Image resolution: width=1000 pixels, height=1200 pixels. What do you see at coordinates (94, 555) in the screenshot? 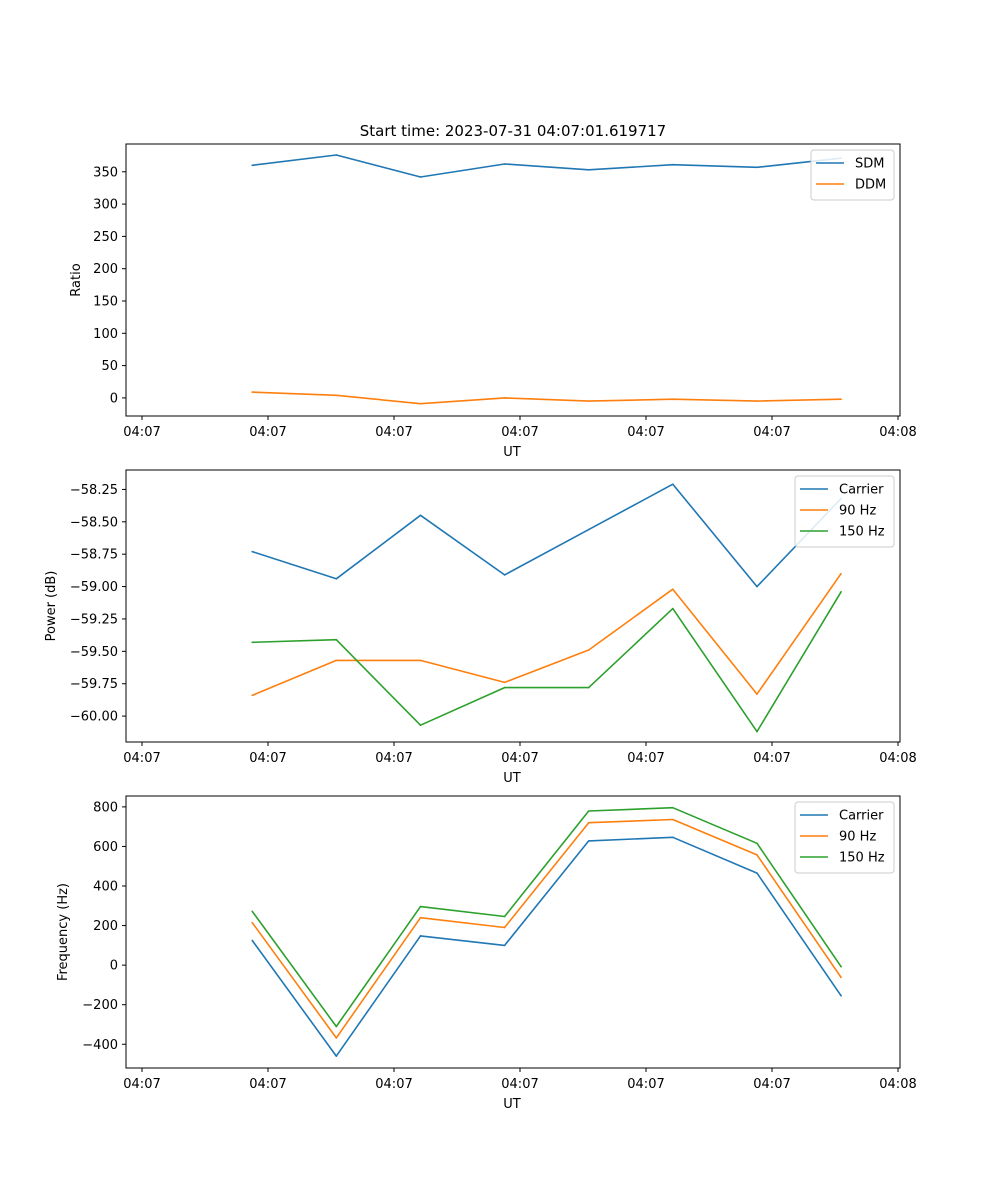
I see `y-tick-label: −58.75` at bounding box center [94, 555].